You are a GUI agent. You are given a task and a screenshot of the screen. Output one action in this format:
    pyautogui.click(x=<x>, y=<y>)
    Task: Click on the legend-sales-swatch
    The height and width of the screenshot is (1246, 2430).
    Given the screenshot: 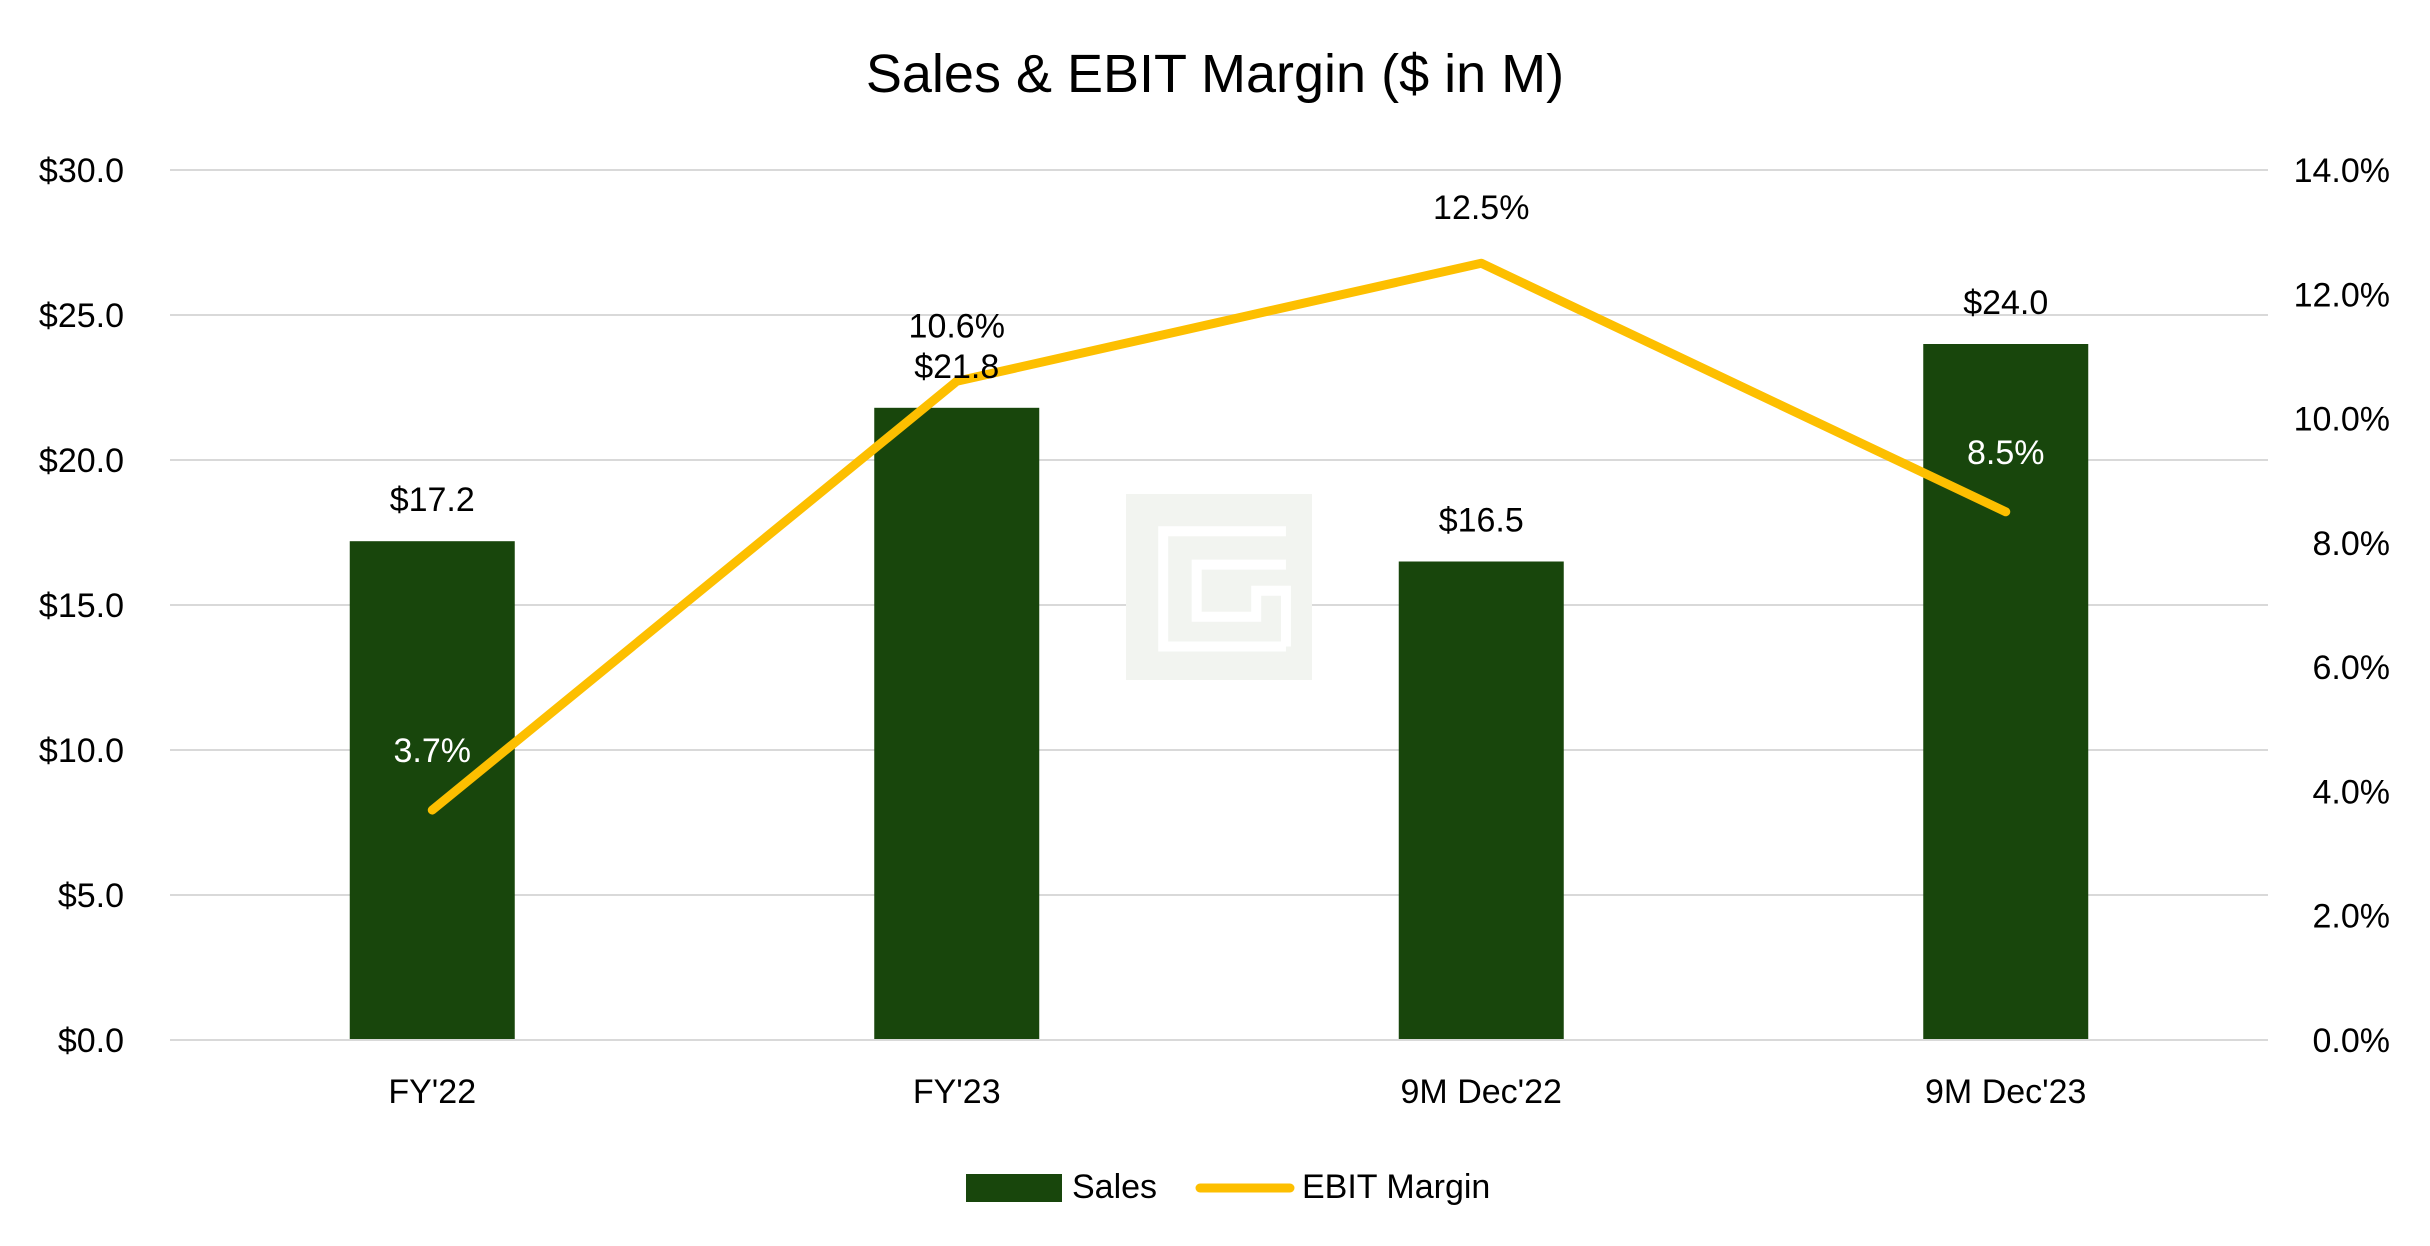 What is the action you would take?
    pyautogui.click(x=1014, y=1188)
    